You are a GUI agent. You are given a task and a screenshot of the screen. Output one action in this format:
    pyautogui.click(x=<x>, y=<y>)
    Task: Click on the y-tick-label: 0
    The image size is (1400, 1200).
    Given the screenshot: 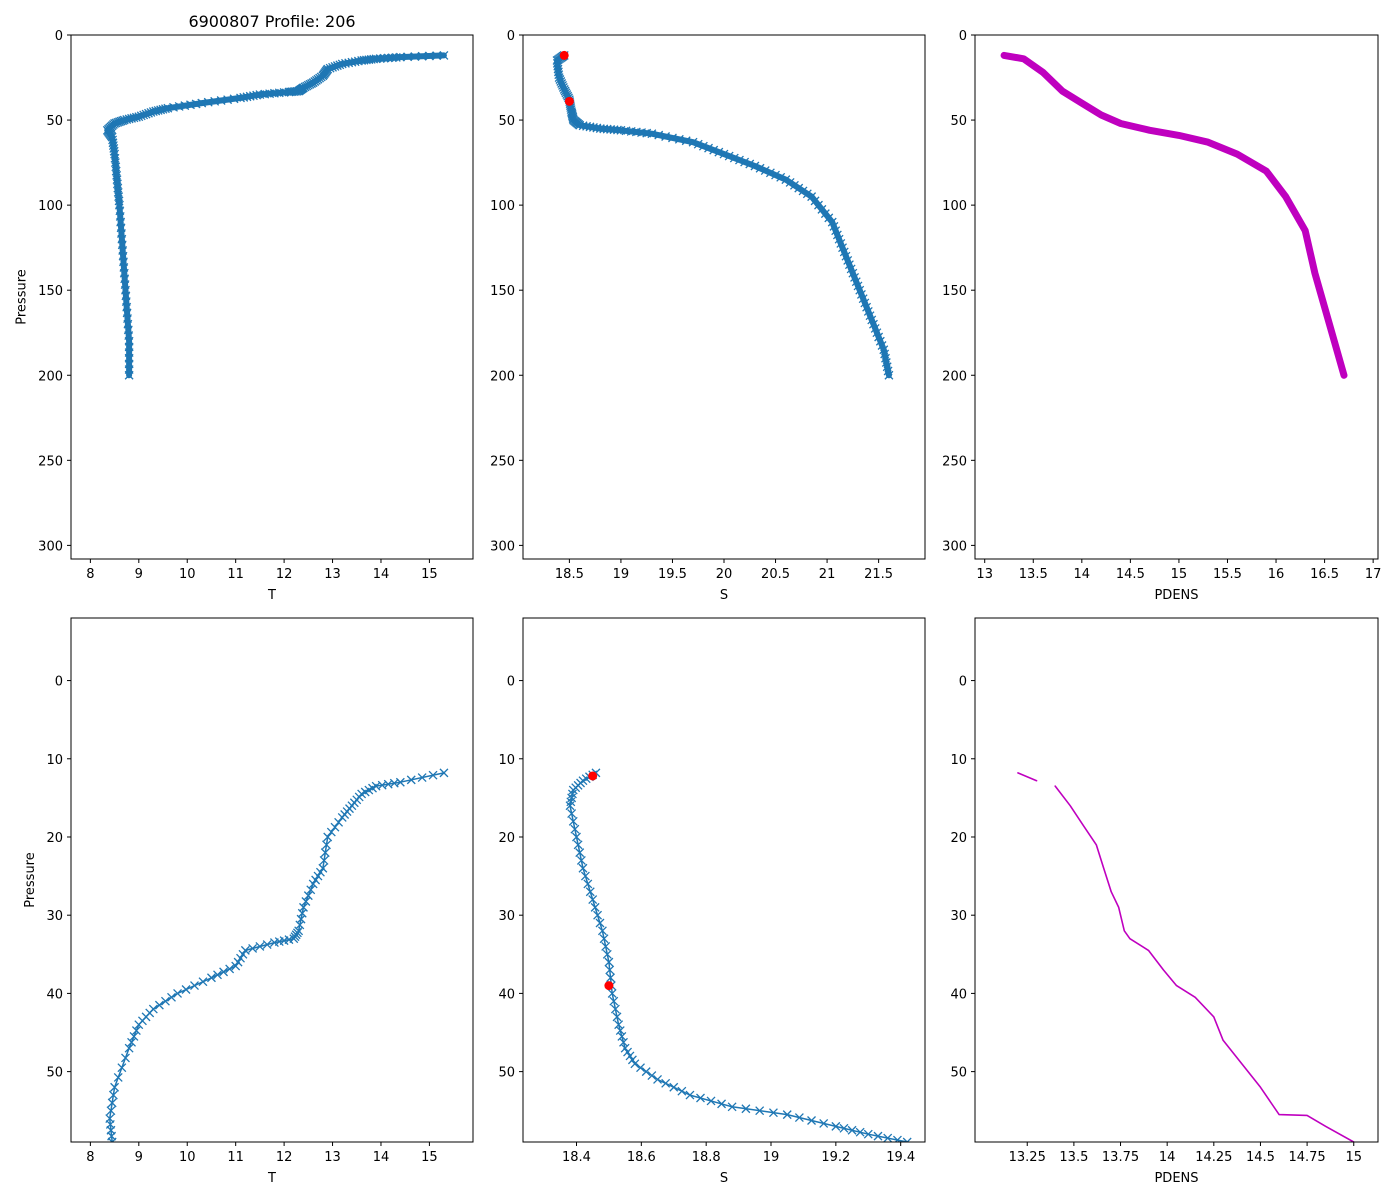 What is the action you would take?
    pyautogui.click(x=963, y=682)
    